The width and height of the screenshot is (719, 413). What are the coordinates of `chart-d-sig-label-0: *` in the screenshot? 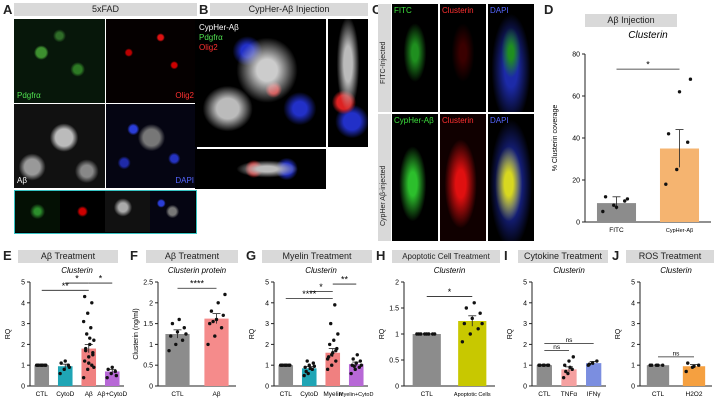 It's located at (648, 65).